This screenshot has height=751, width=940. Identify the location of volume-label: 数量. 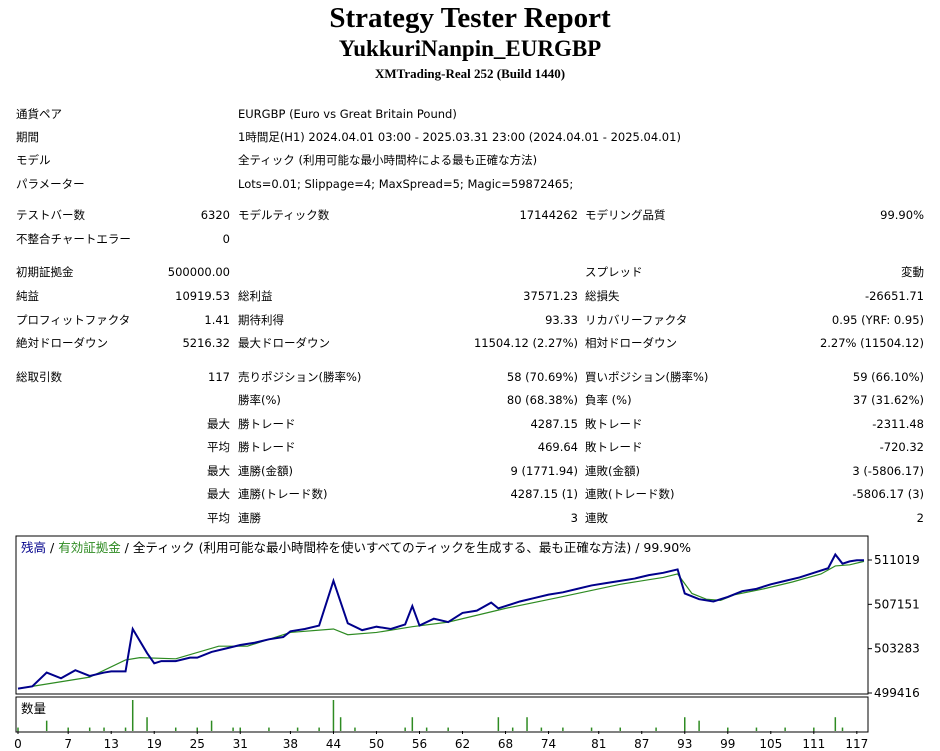
(33, 708).